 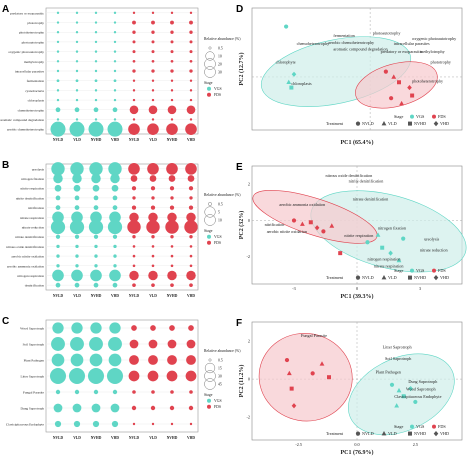 I want to click on row-label: Fungal Parasite, so click(x=33, y=393).